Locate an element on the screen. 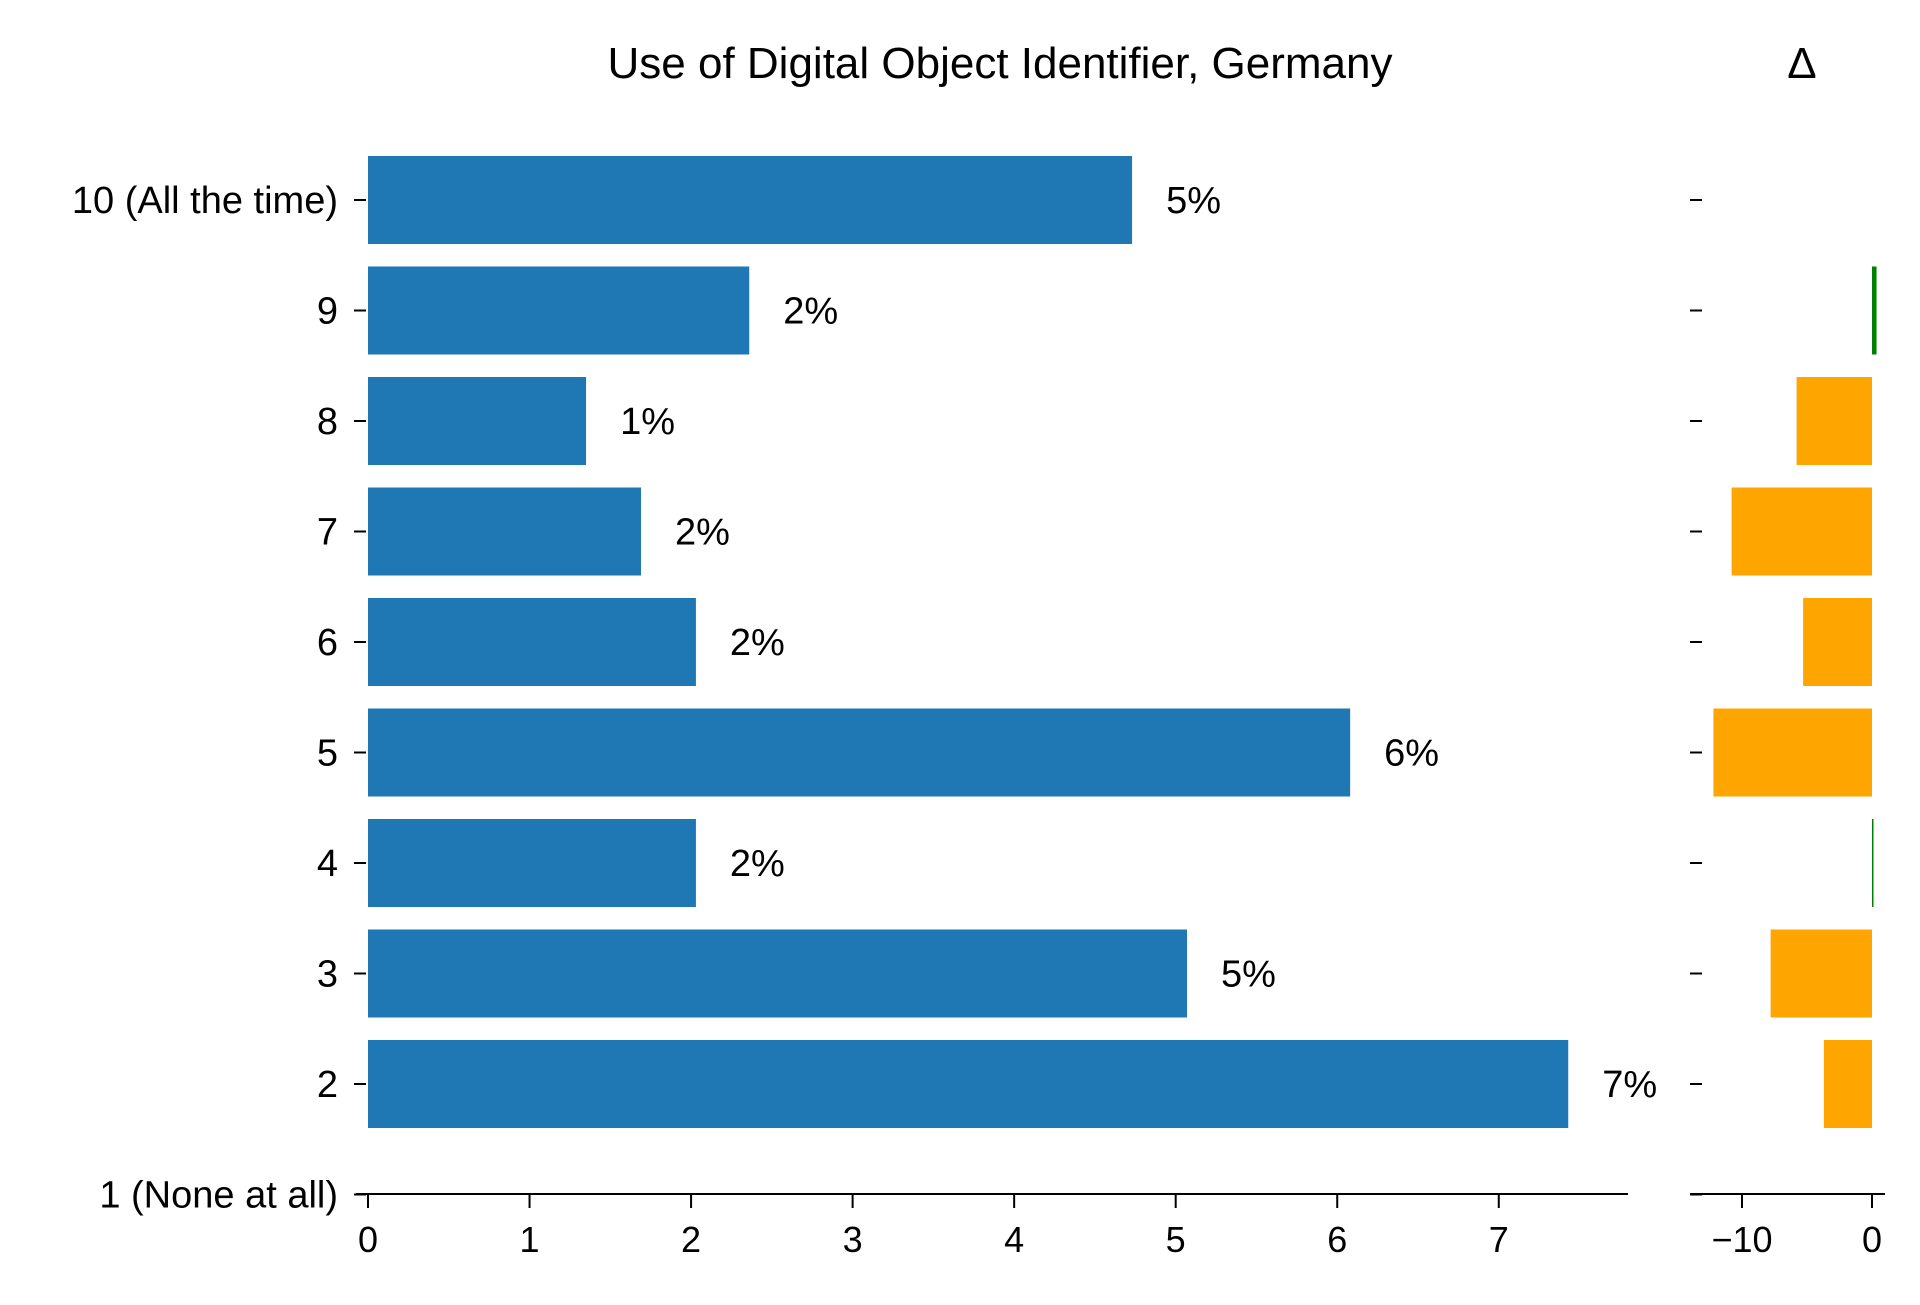 This screenshot has height=1305, width=1920. y-tick-label: 5 is located at coordinates (327, 754).